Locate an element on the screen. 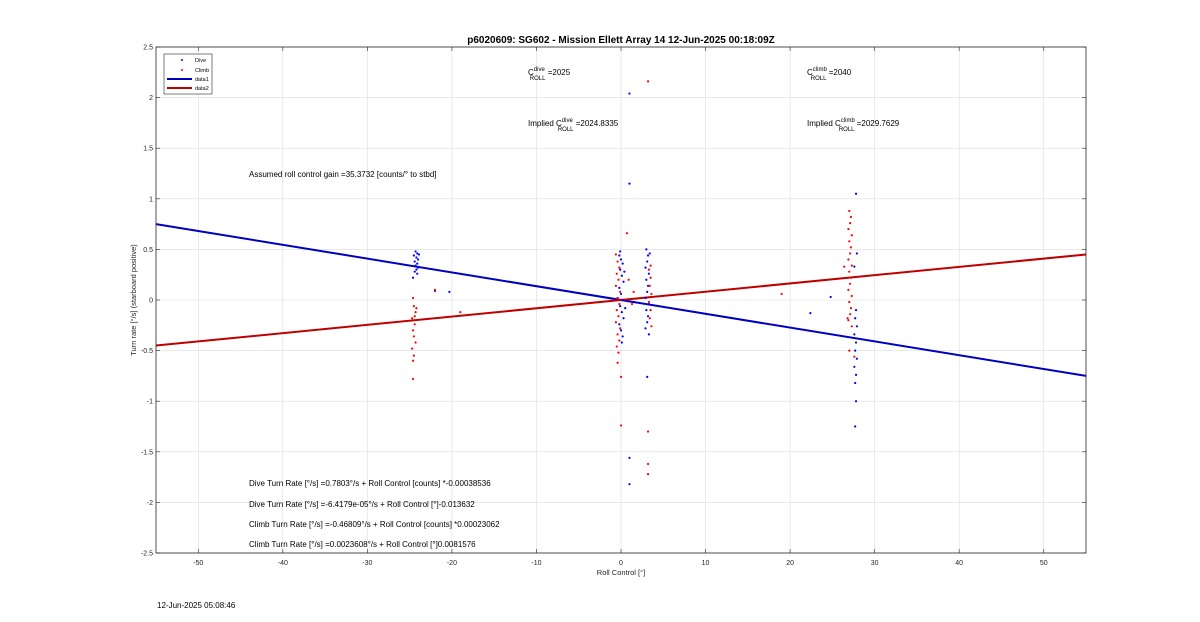 The image size is (1200, 622). c-roll-dive-sup: dive is located at coordinates (540, 70).